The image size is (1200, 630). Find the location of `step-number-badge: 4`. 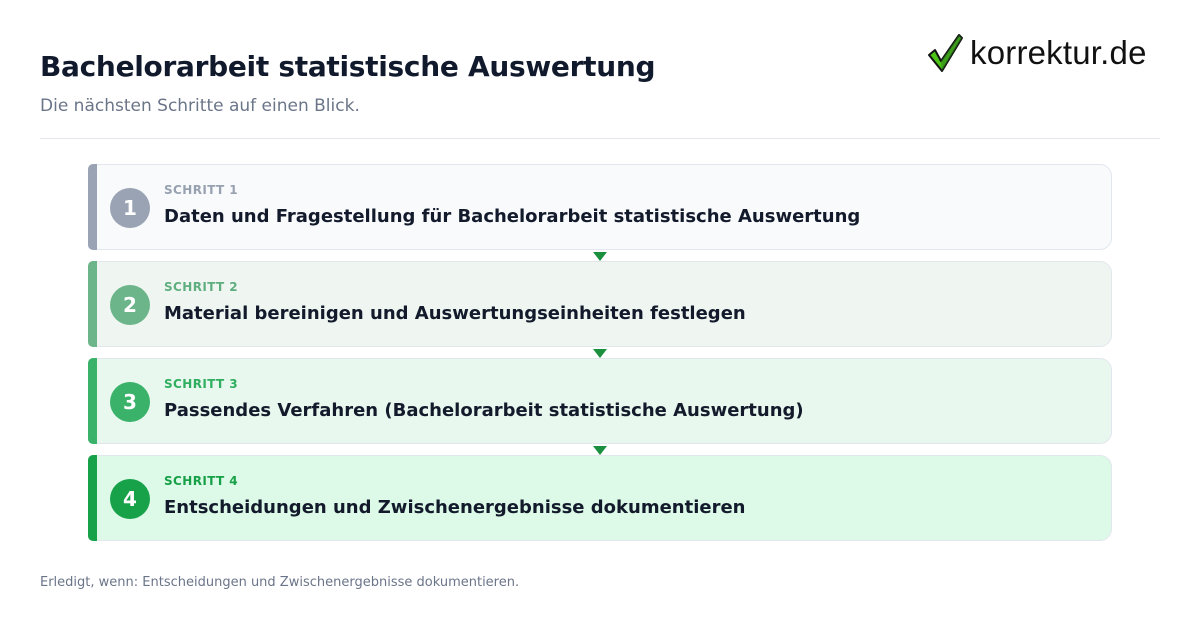

step-number-badge: 4 is located at coordinates (130, 499).